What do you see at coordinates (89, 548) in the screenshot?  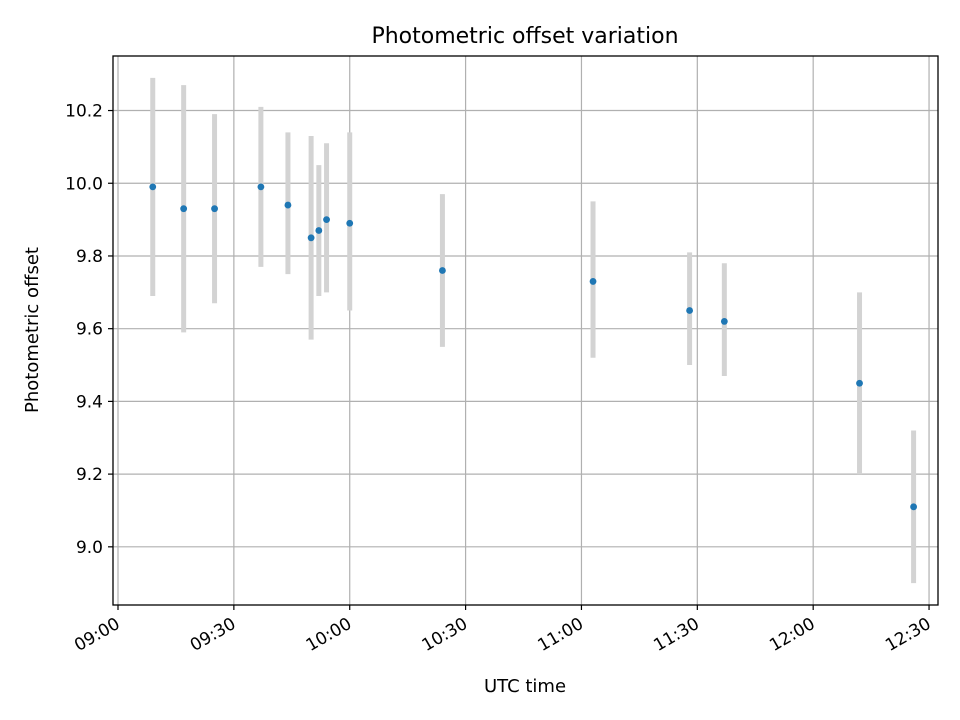 I see `y-tick-label: 9.0` at bounding box center [89, 548].